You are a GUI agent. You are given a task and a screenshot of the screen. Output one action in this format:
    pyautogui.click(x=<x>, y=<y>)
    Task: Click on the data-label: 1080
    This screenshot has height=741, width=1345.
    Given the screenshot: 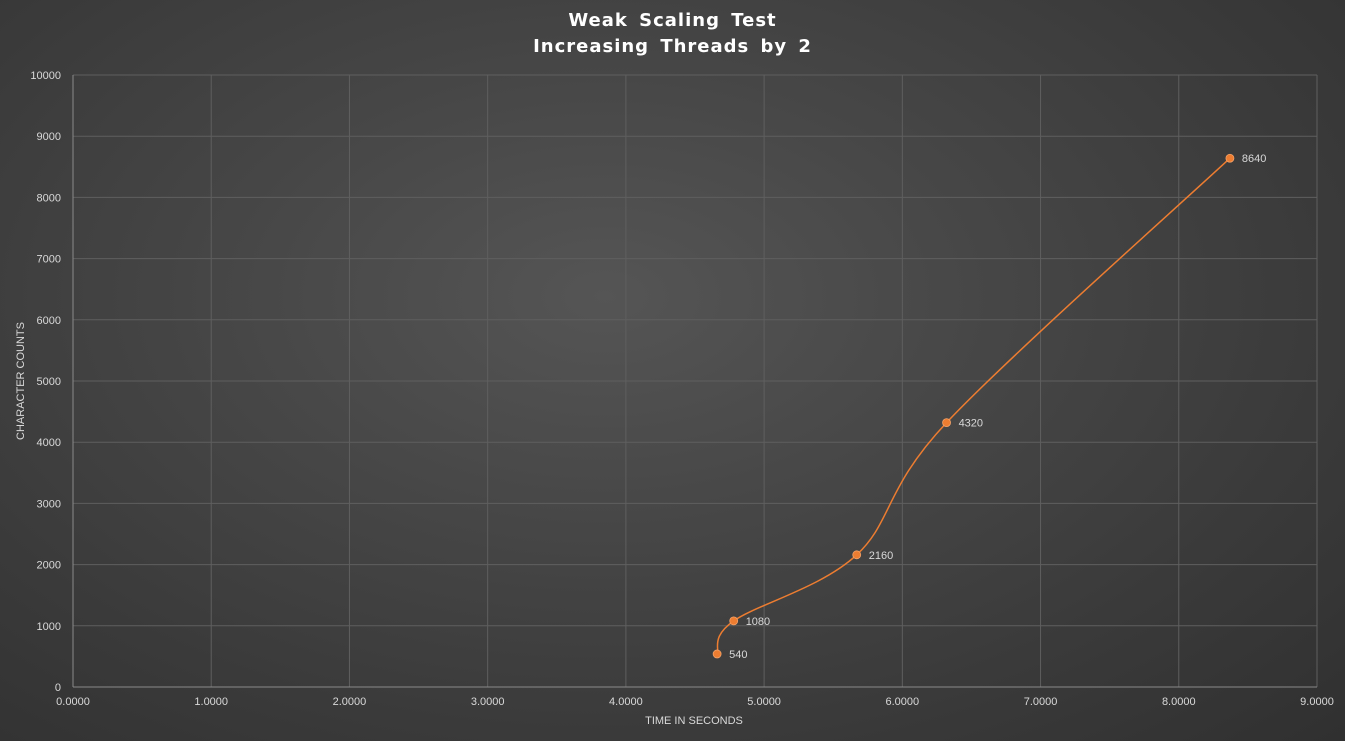 What is the action you would take?
    pyautogui.click(x=758, y=622)
    